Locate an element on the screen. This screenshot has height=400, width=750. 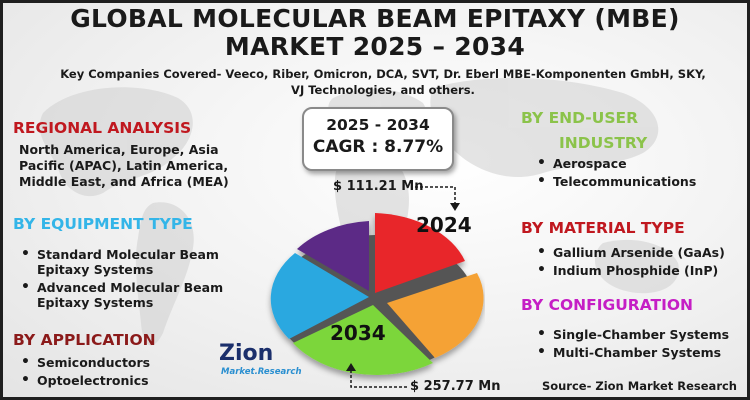
list-item: Gallium Arsenide (GaAs) is located at coordinates (640, 252).